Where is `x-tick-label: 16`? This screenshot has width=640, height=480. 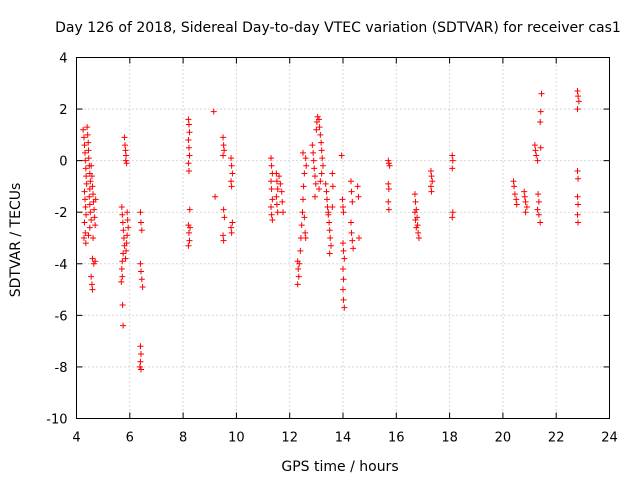 x-tick-label: 16 is located at coordinates (396, 438).